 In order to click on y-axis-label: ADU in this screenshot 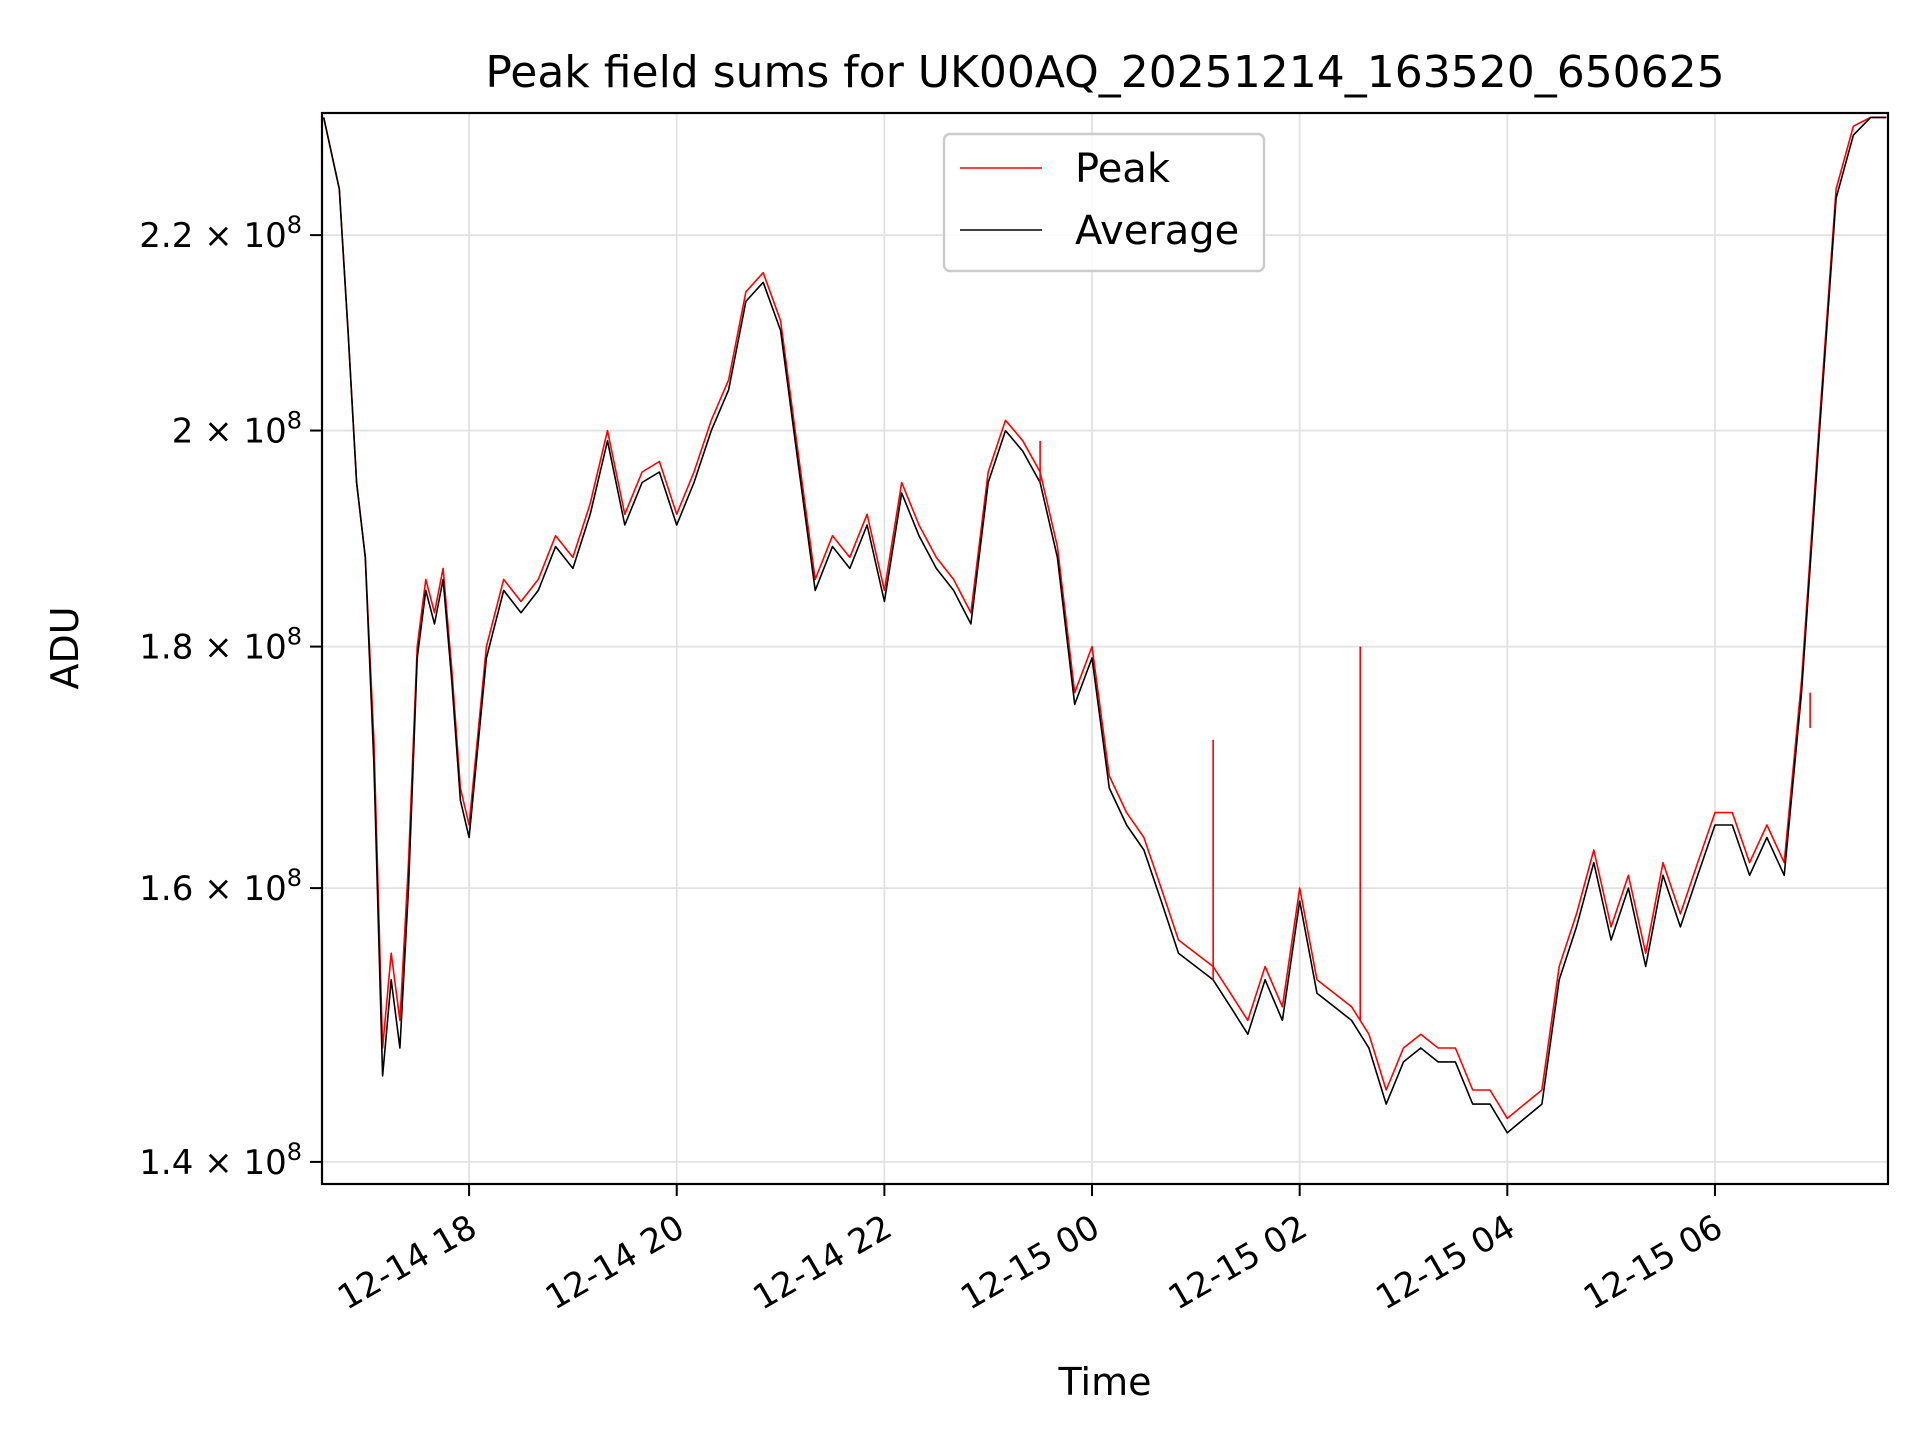, I will do `click(65, 647)`.